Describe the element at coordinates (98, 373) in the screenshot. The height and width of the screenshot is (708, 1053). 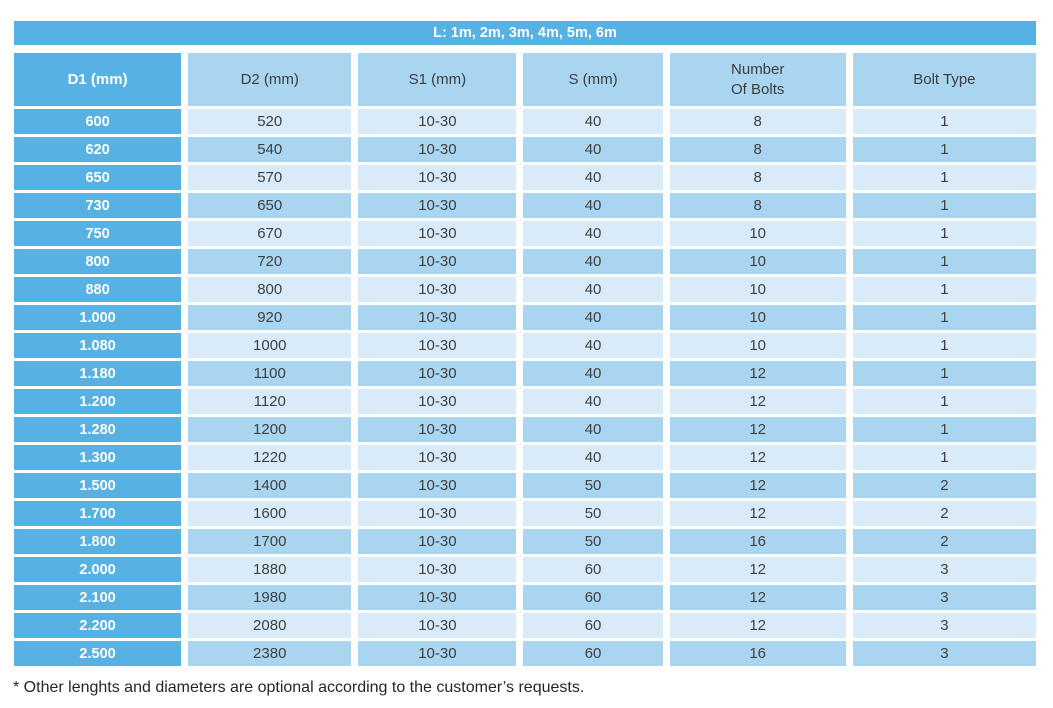
I see `d1-cell: 1.180` at that location.